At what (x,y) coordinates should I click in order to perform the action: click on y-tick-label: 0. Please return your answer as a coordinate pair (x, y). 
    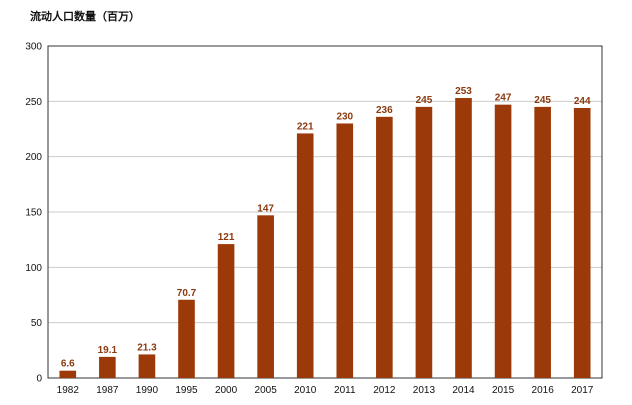
    Looking at the image, I should click on (39, 379).